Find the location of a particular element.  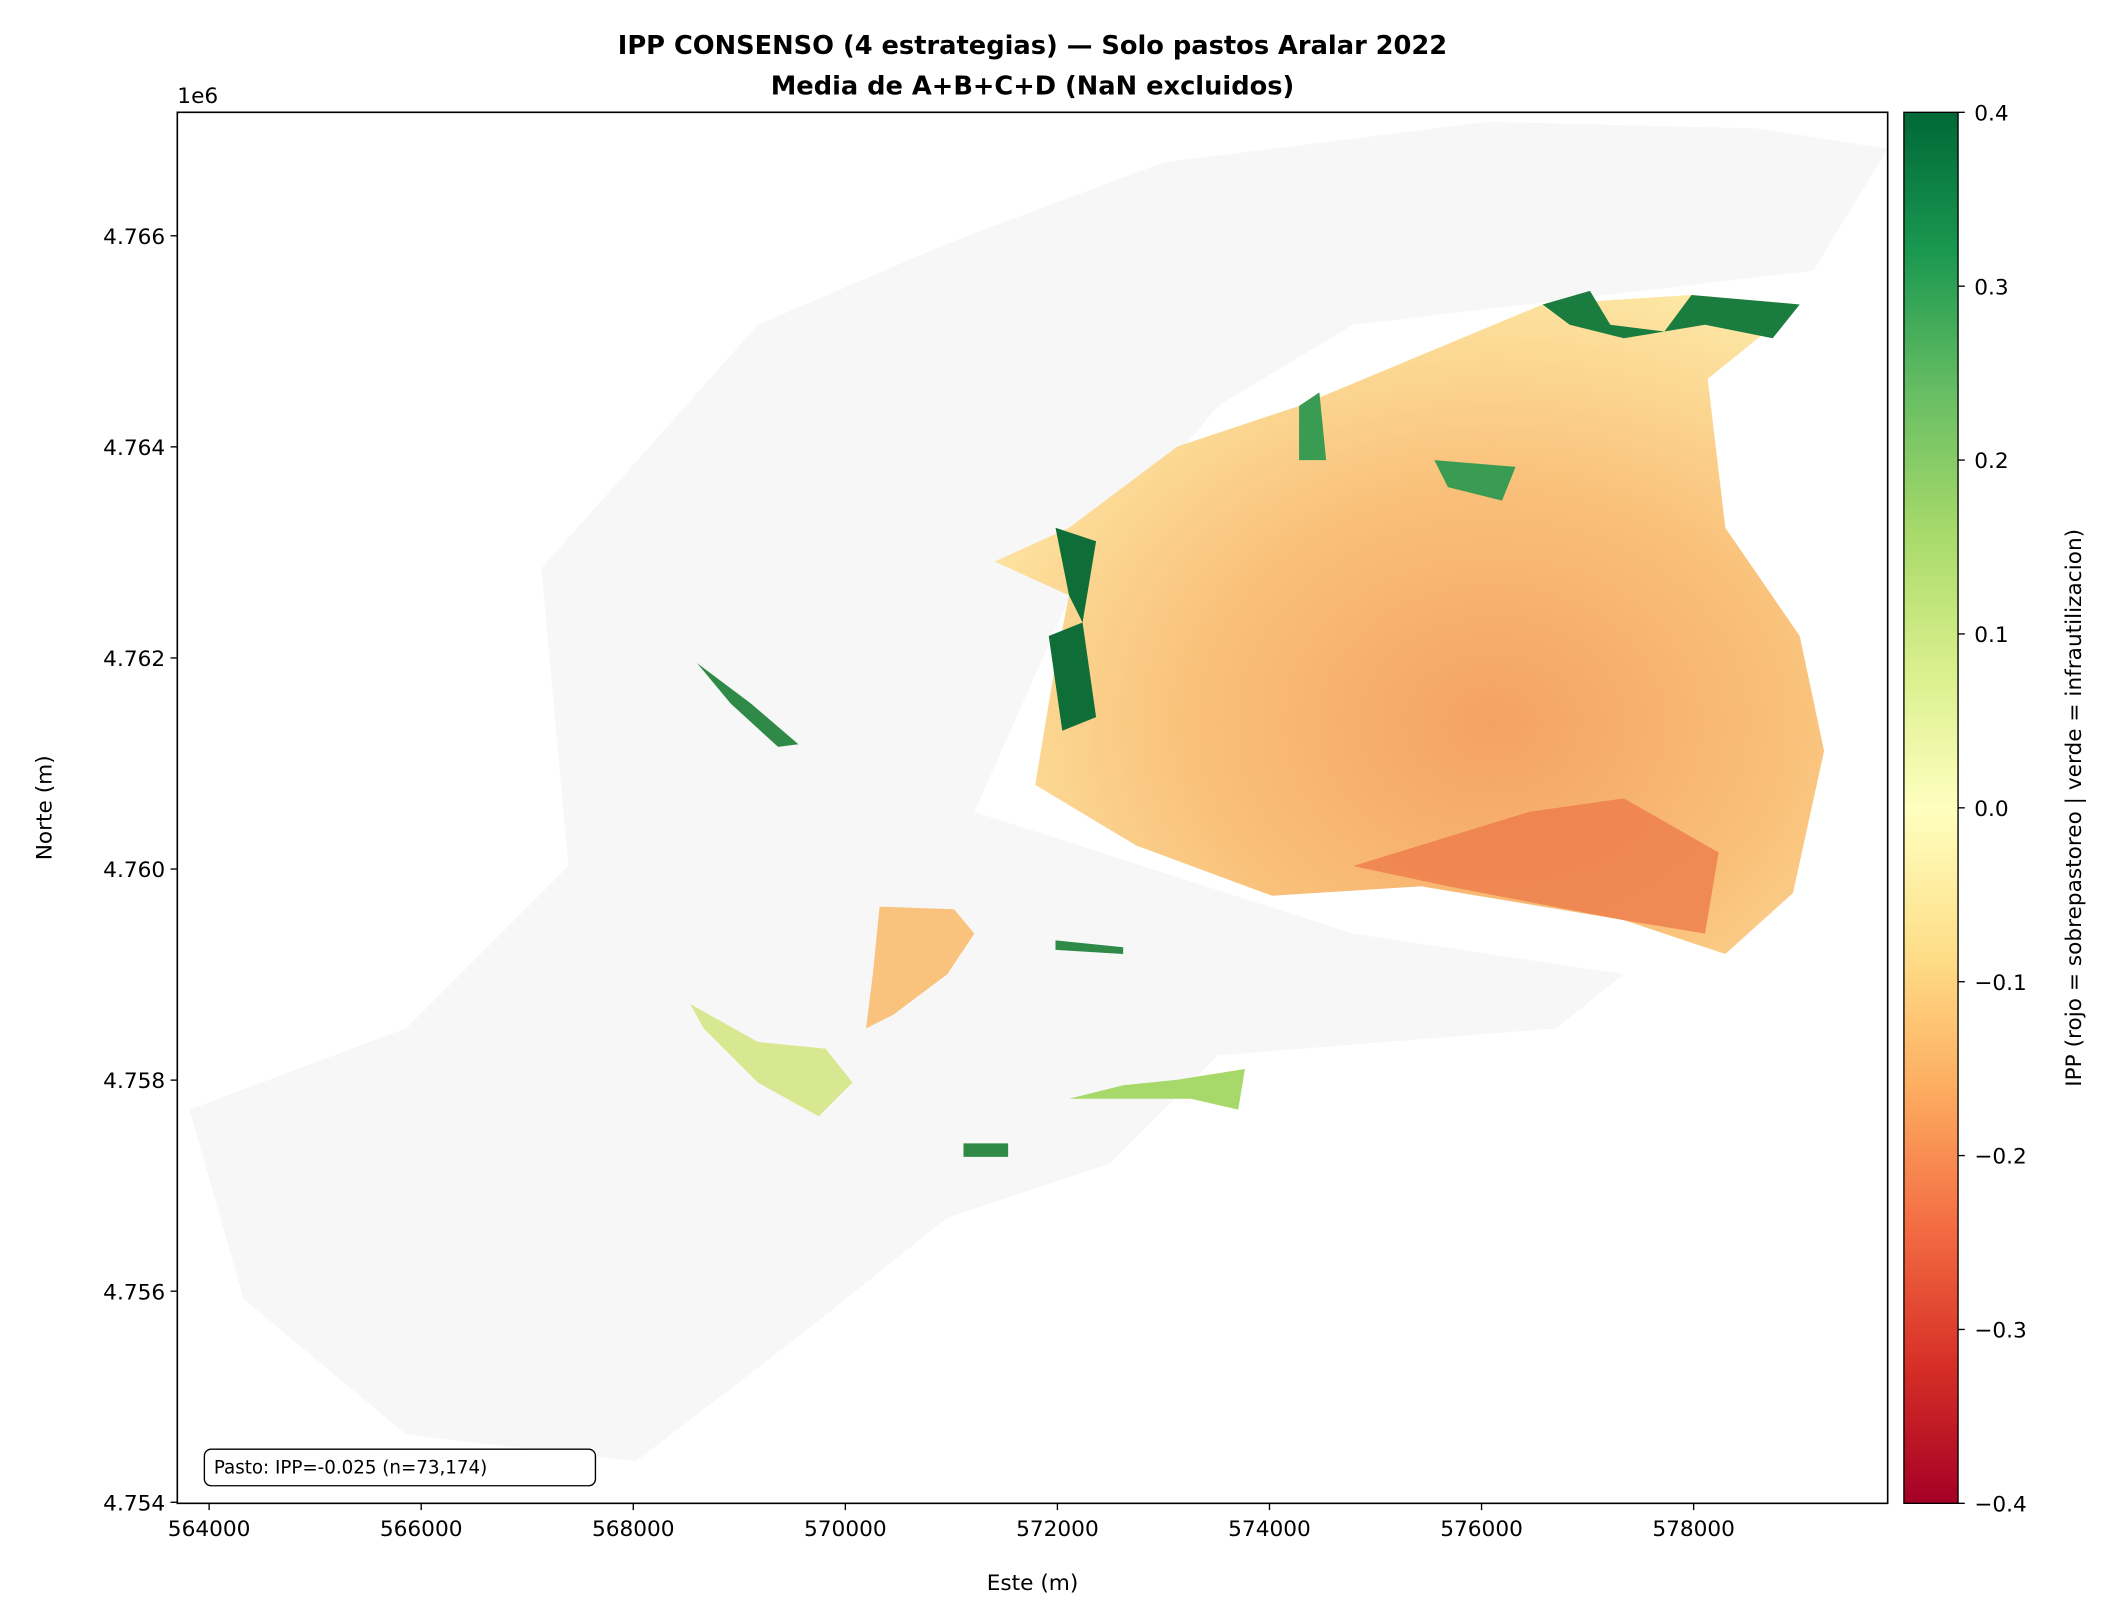

colorbar-tick-label: −0.1 is located at coordinates (2000, 983).